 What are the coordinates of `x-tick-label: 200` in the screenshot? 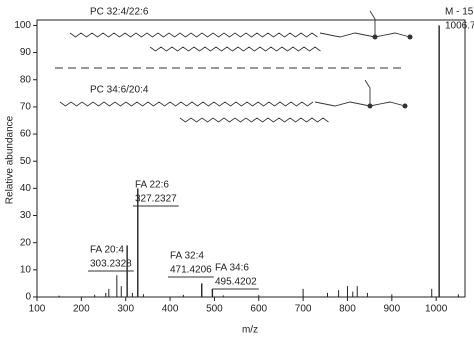 It's located at (81, 309).